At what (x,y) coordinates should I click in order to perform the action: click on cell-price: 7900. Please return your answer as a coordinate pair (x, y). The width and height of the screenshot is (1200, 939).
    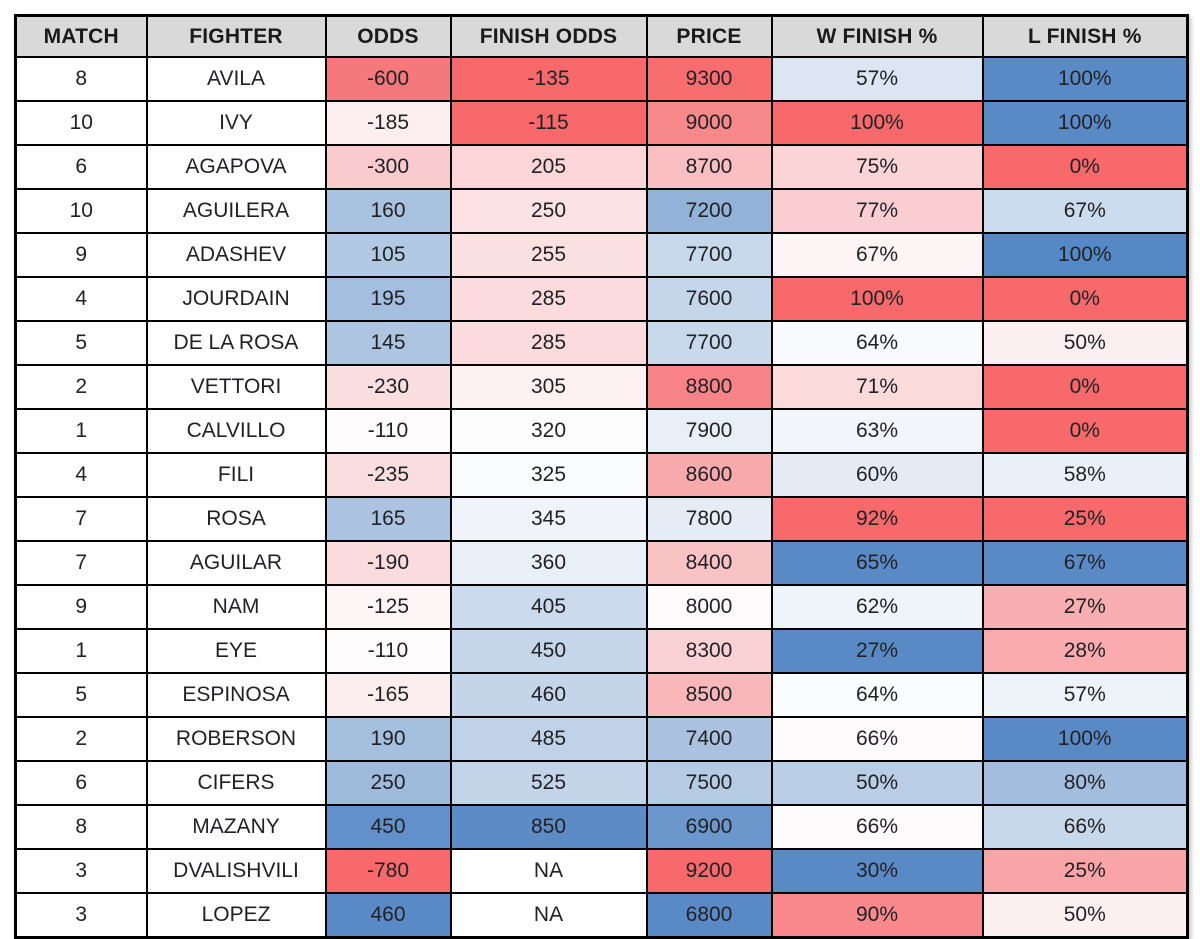
    Looking at the image, I should click on (709, 431).